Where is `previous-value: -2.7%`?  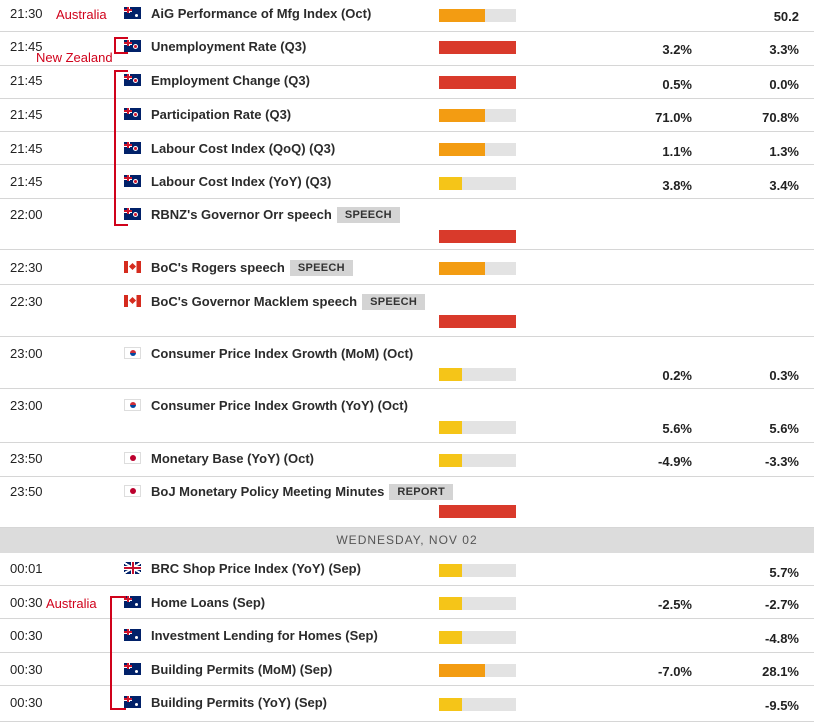 previous-value: -2.7% is located at coordinates (782, 604).